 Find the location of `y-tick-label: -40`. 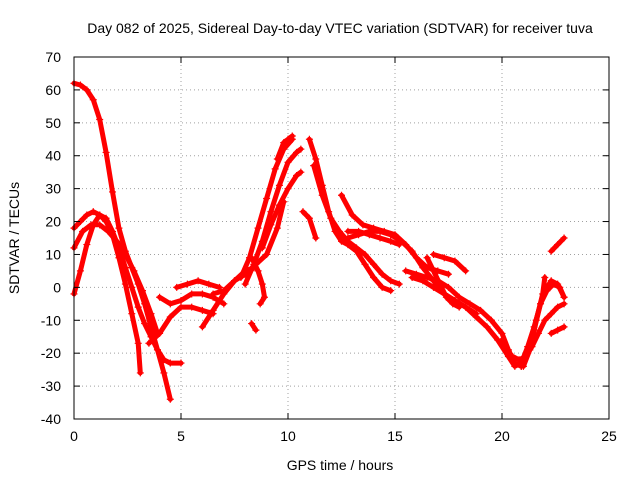

y-tick-label: -40 is located at coordinates (51, 419).